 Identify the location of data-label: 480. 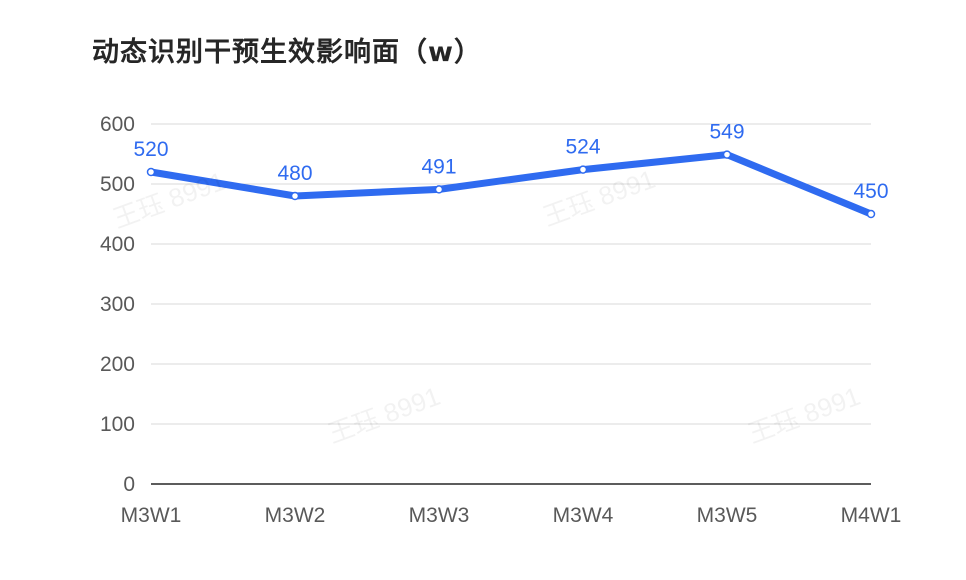
(294, 173).